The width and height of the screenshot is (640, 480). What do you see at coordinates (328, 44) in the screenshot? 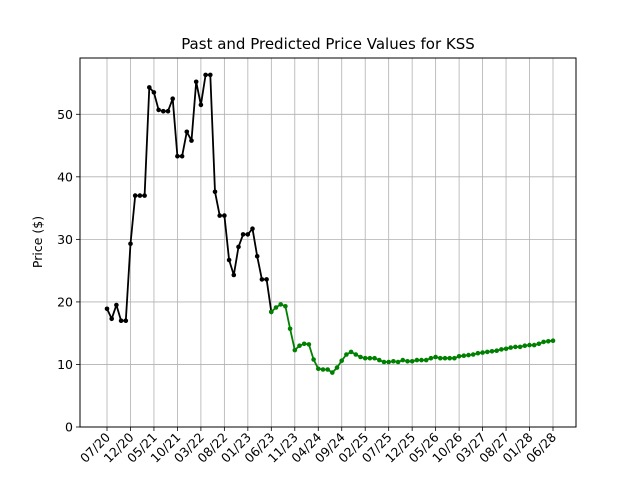
I see `chart-title: Past and Predicted Price Values for KSS` at bounding box center [328, 44].